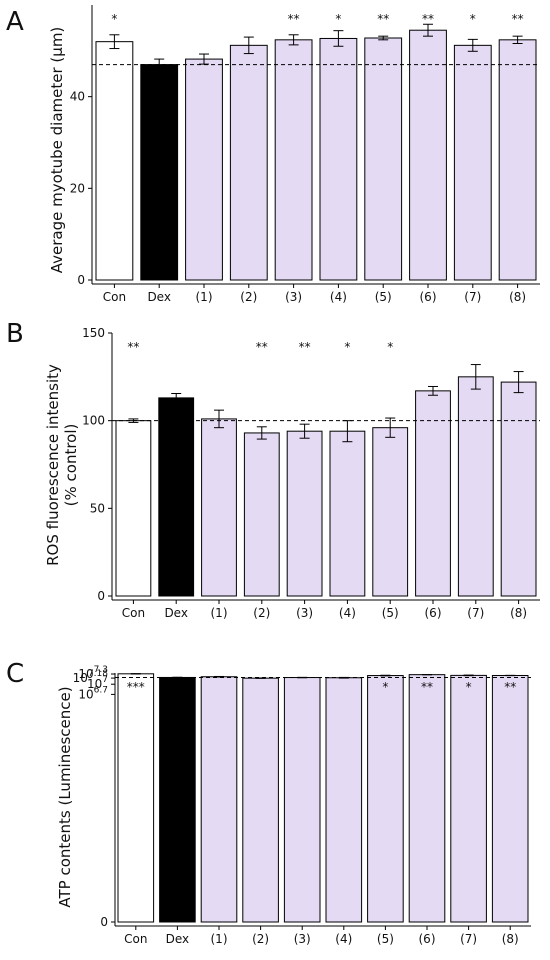 Image resolution: width=550 pixels, height=960 pixels. What do you see at coordinates (65, 796) in the screenshot?
I see `panel-c-y-axis-label: ATP contents (Luminescence)` at bounding box center [65, 796].